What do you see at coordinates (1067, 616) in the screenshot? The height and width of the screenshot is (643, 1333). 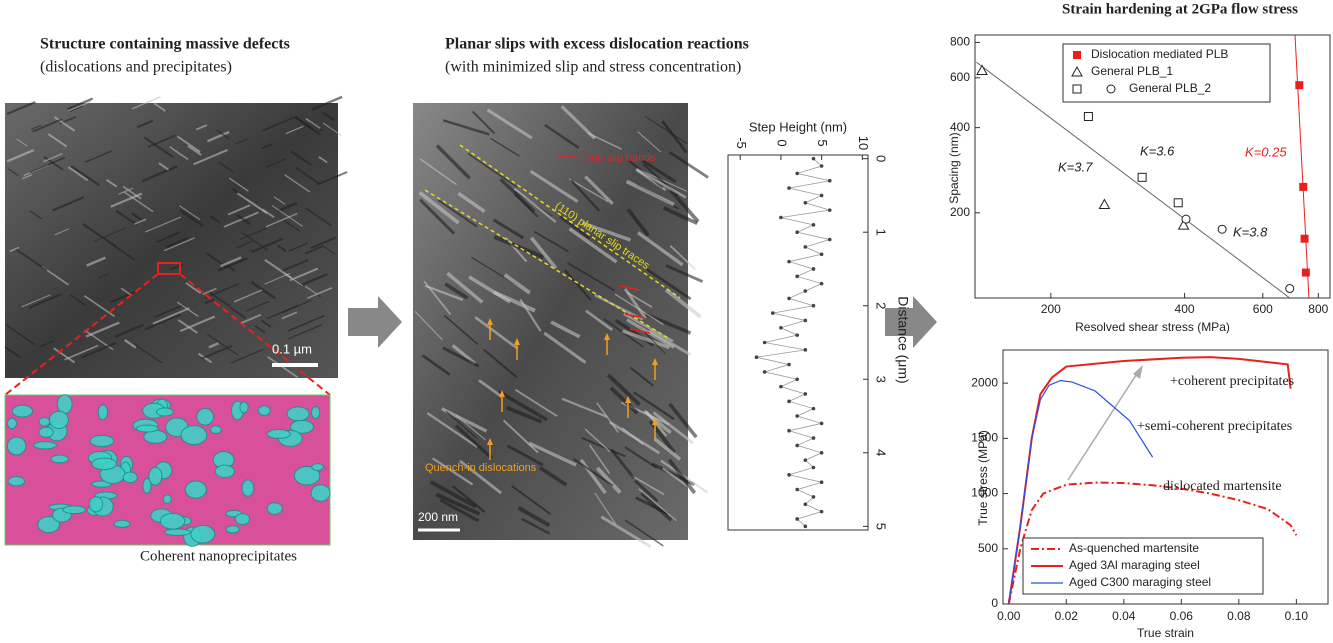 I see `tick-label: 0.02` at bounding box center [1067, 616].